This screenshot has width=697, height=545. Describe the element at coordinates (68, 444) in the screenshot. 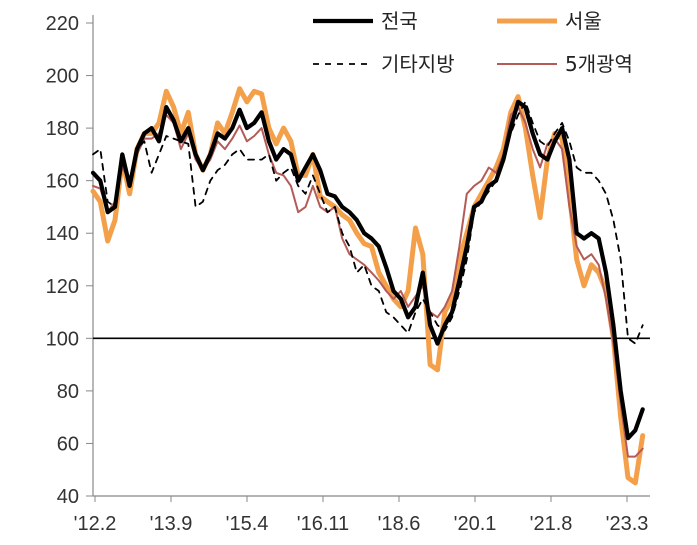

I see `y-tick-label: 60` at that location.